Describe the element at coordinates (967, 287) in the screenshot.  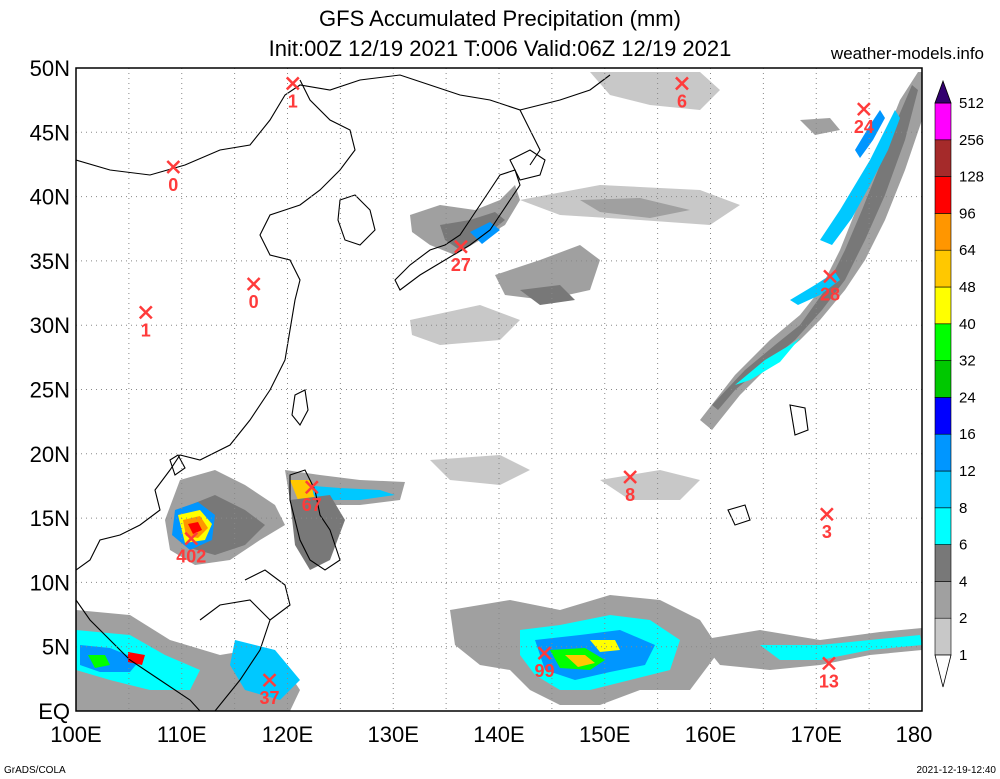
I see `legend-label: 48` at that location.